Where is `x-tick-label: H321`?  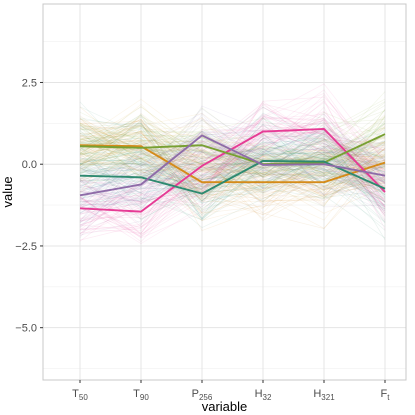
x-tick-label: H321 is located at coordinates (324, 395).